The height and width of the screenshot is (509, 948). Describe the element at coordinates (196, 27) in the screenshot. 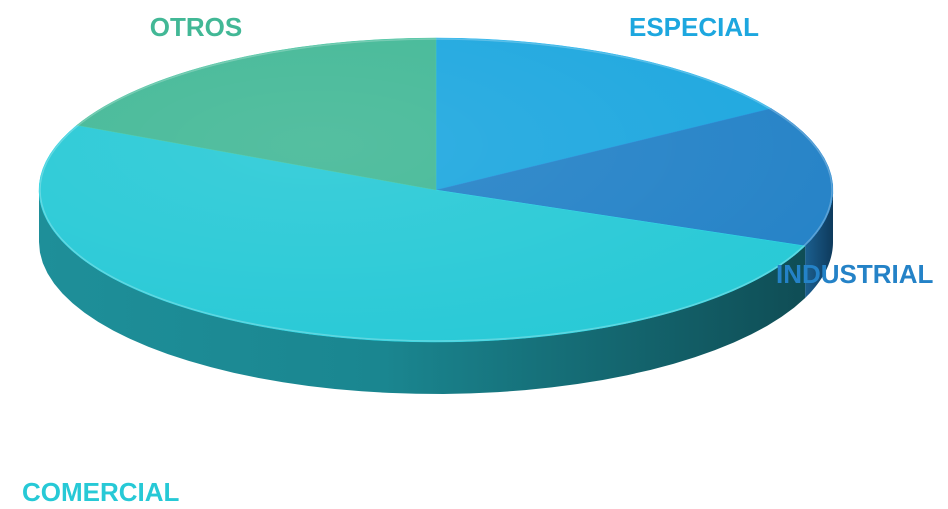

I see `data-label-otros: OTROS` at that location.